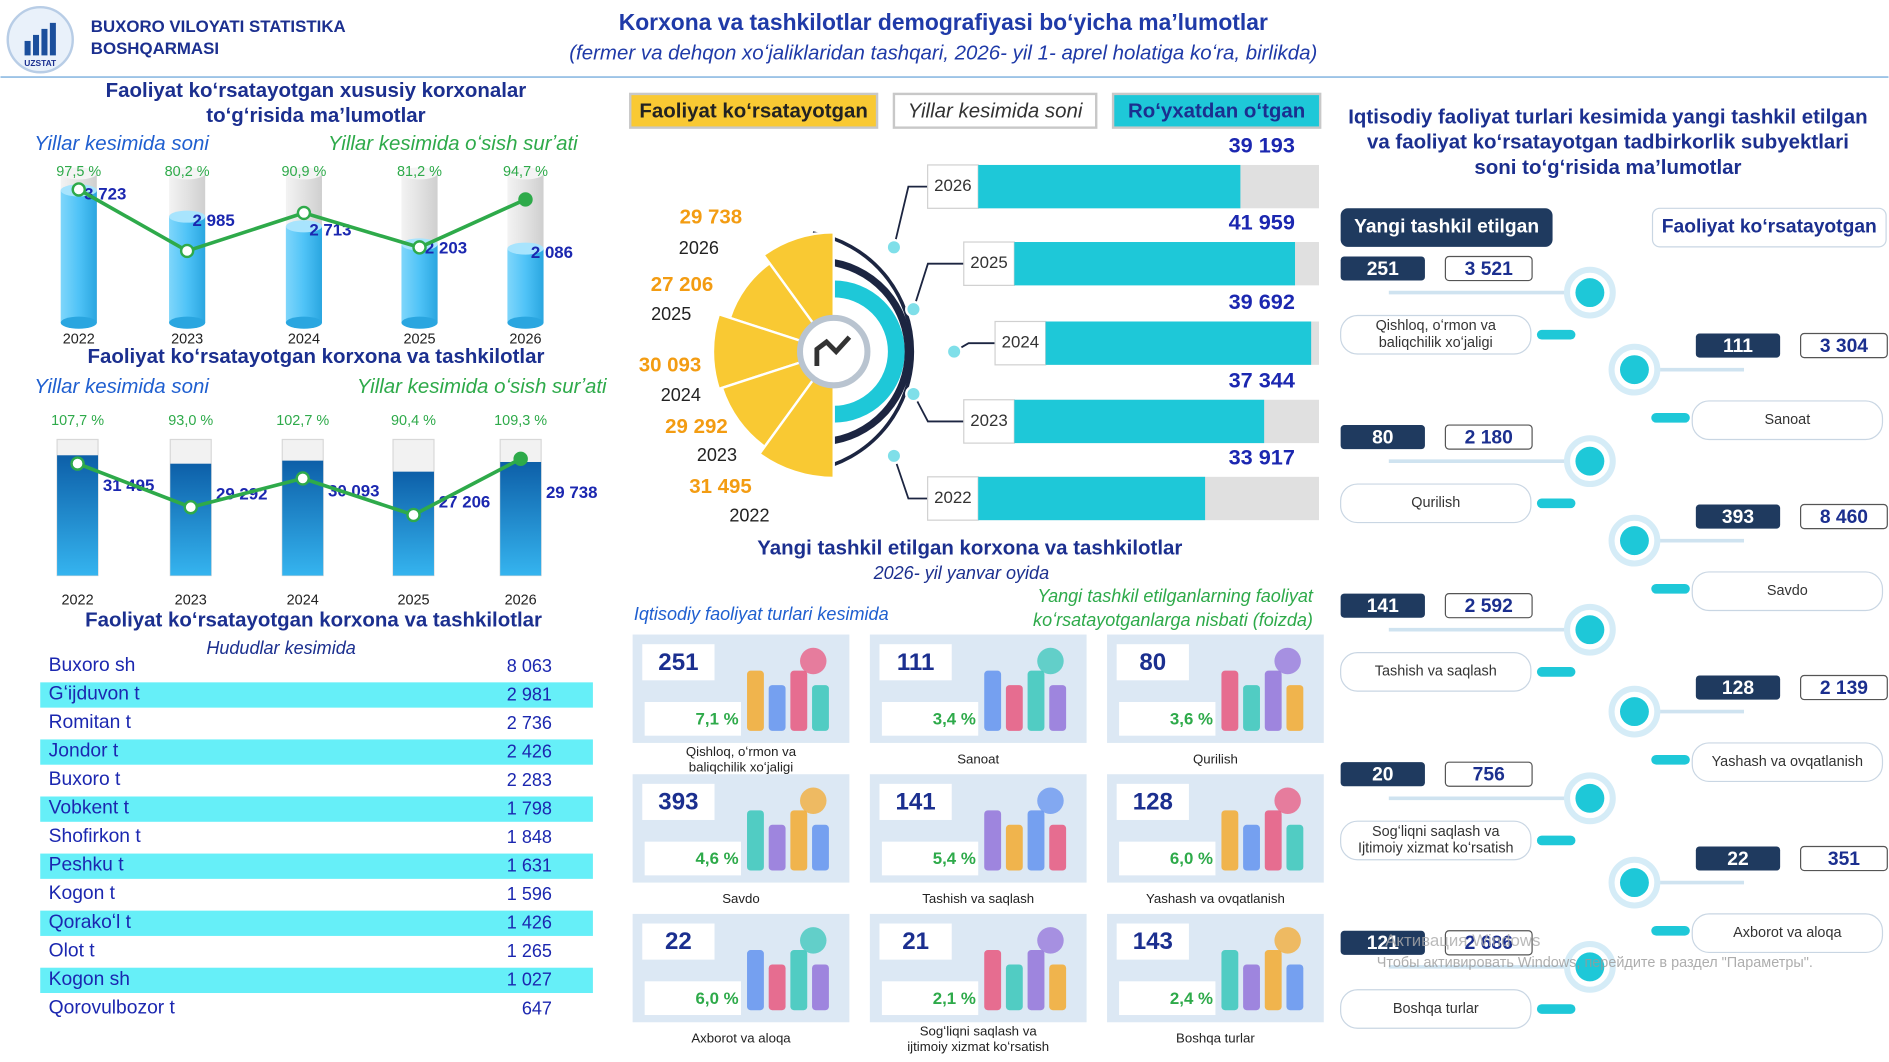  What do you see at coordinates (1787, 762) in the screenshot?
I see `item-label: Yashash va ovqatlanish` at bounding box center [1787, 762].